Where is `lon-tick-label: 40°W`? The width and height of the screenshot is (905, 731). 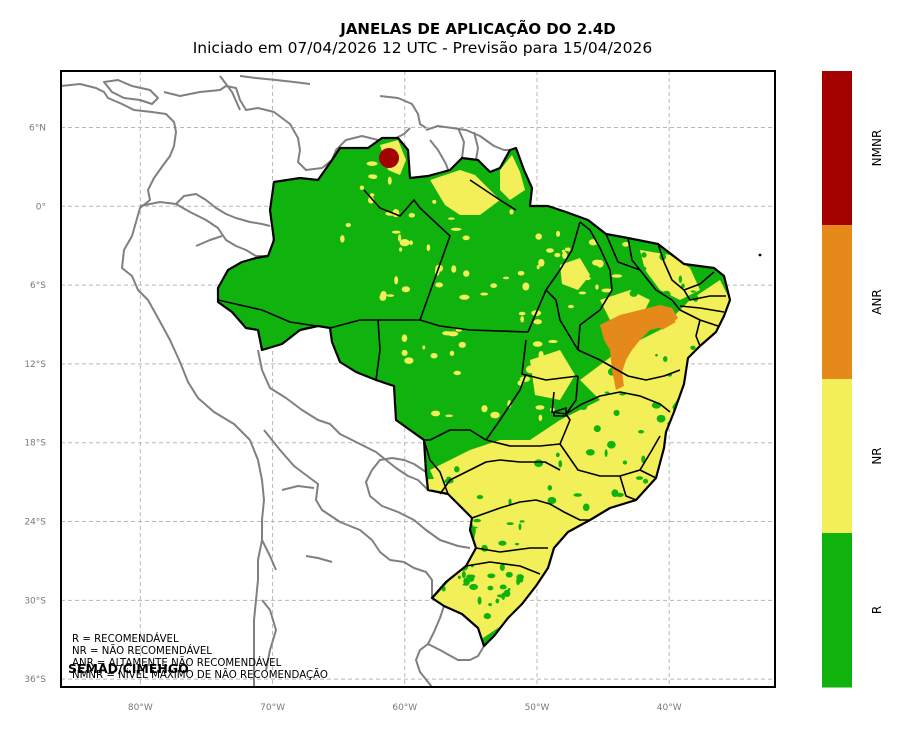 lon-tick-label: 40°W is located at coordinates (669, 708).